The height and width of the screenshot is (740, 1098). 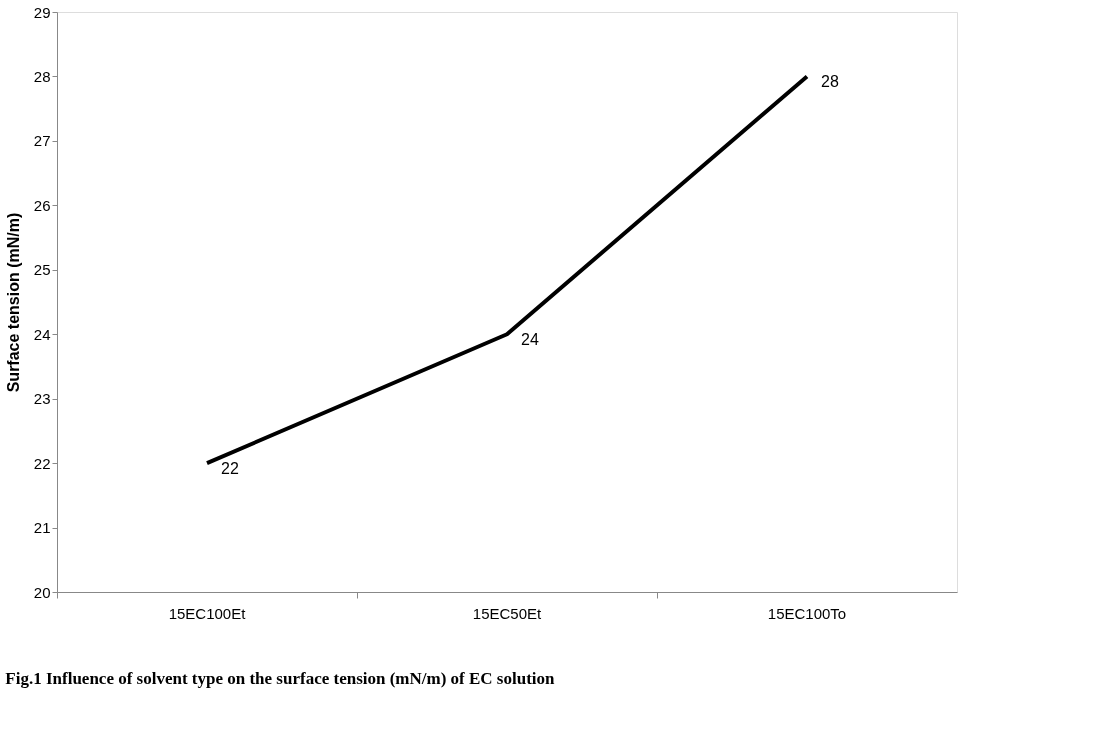 What do you see at coordinates (507, 613) in the screenshot?
I see `x-tick-label: 15EC50Et` at bounding box center [507, 613].